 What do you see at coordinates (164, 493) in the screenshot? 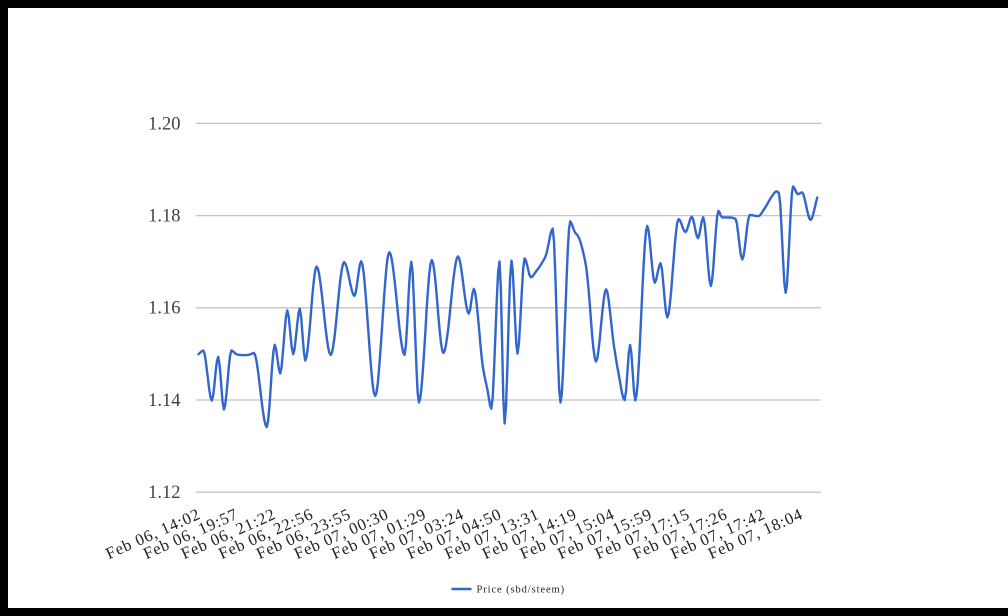
I see `svg-text: 1.12` at bounding box center [164, 493].